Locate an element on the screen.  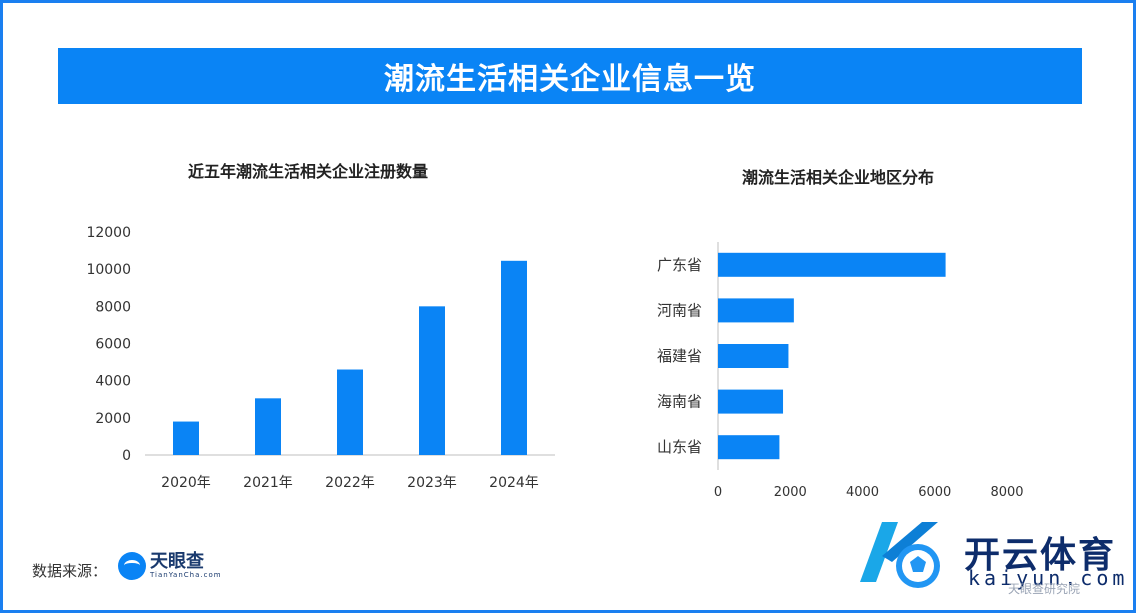
y-tick-label: 2000 is located at coordinates (113, 419).